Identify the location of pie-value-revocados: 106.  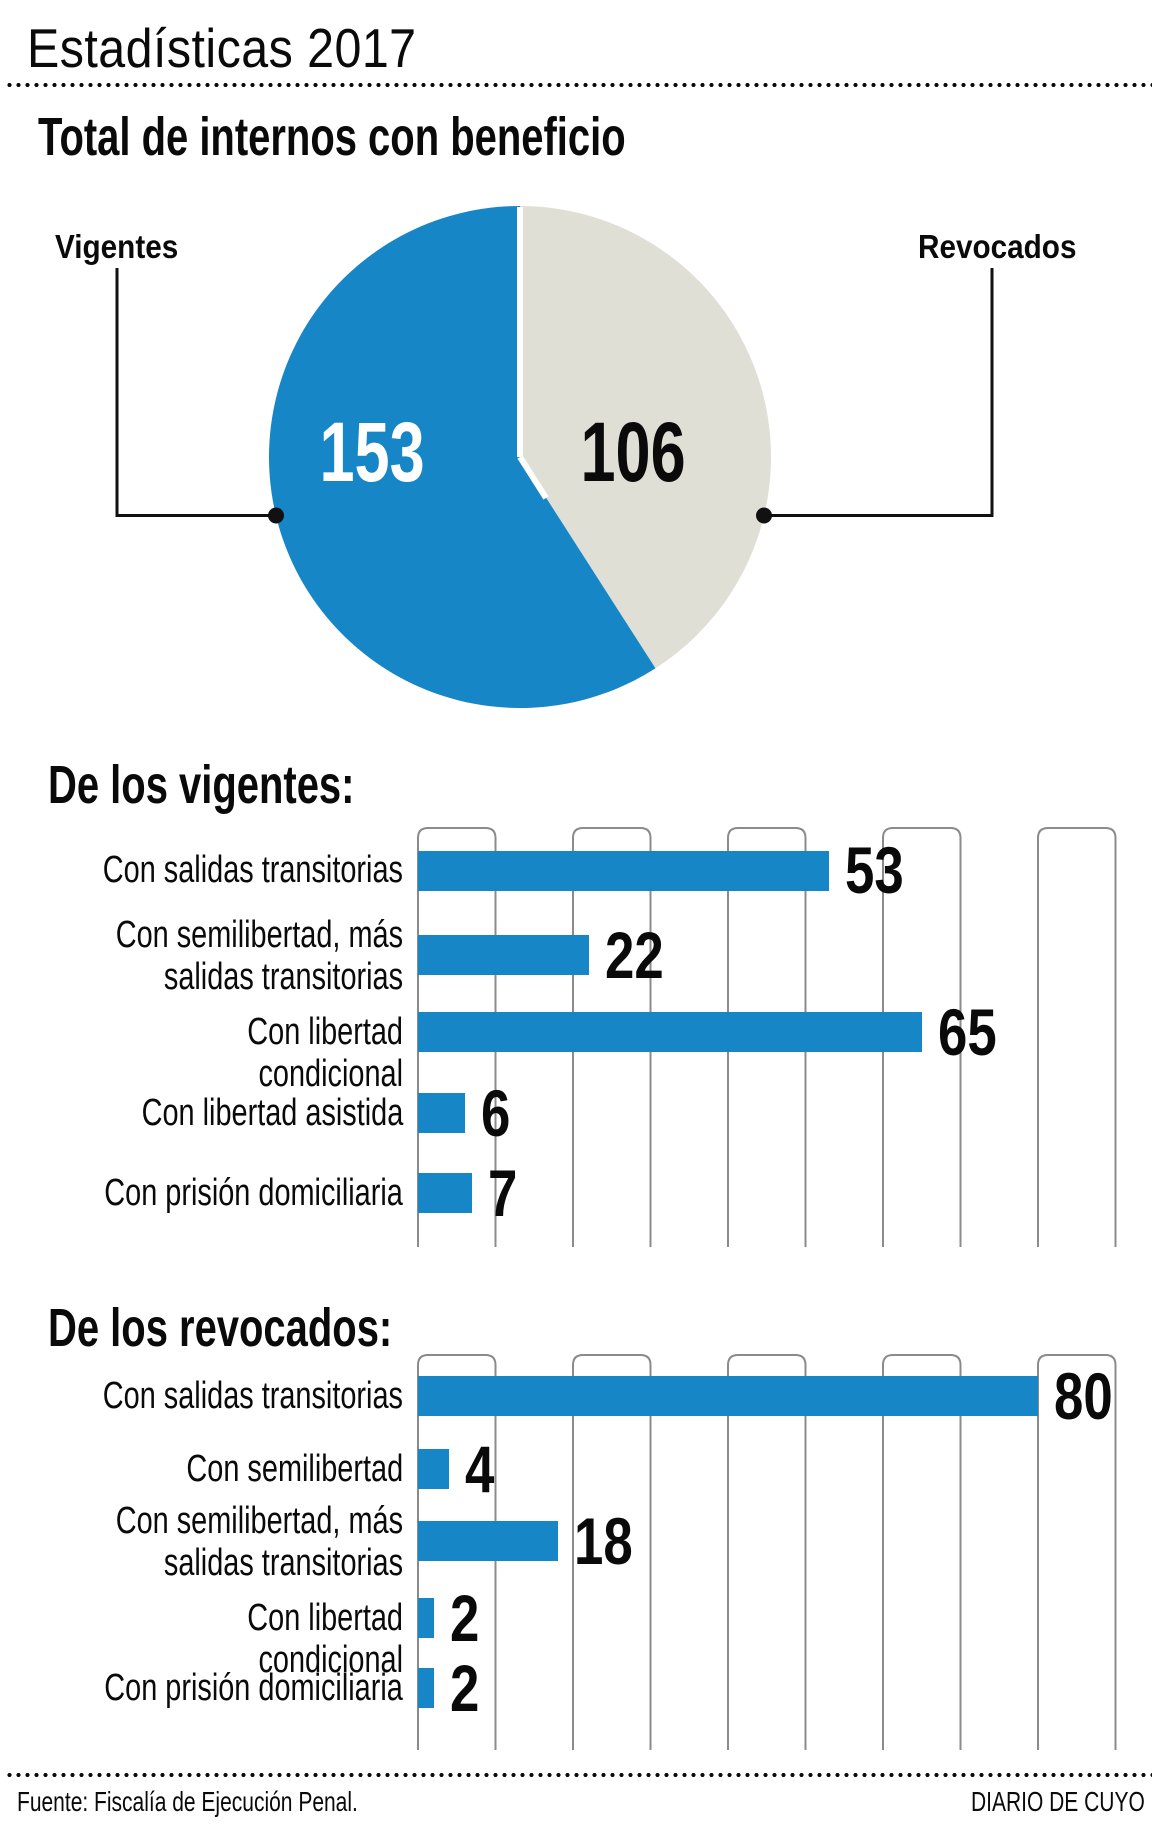
(633, 452).